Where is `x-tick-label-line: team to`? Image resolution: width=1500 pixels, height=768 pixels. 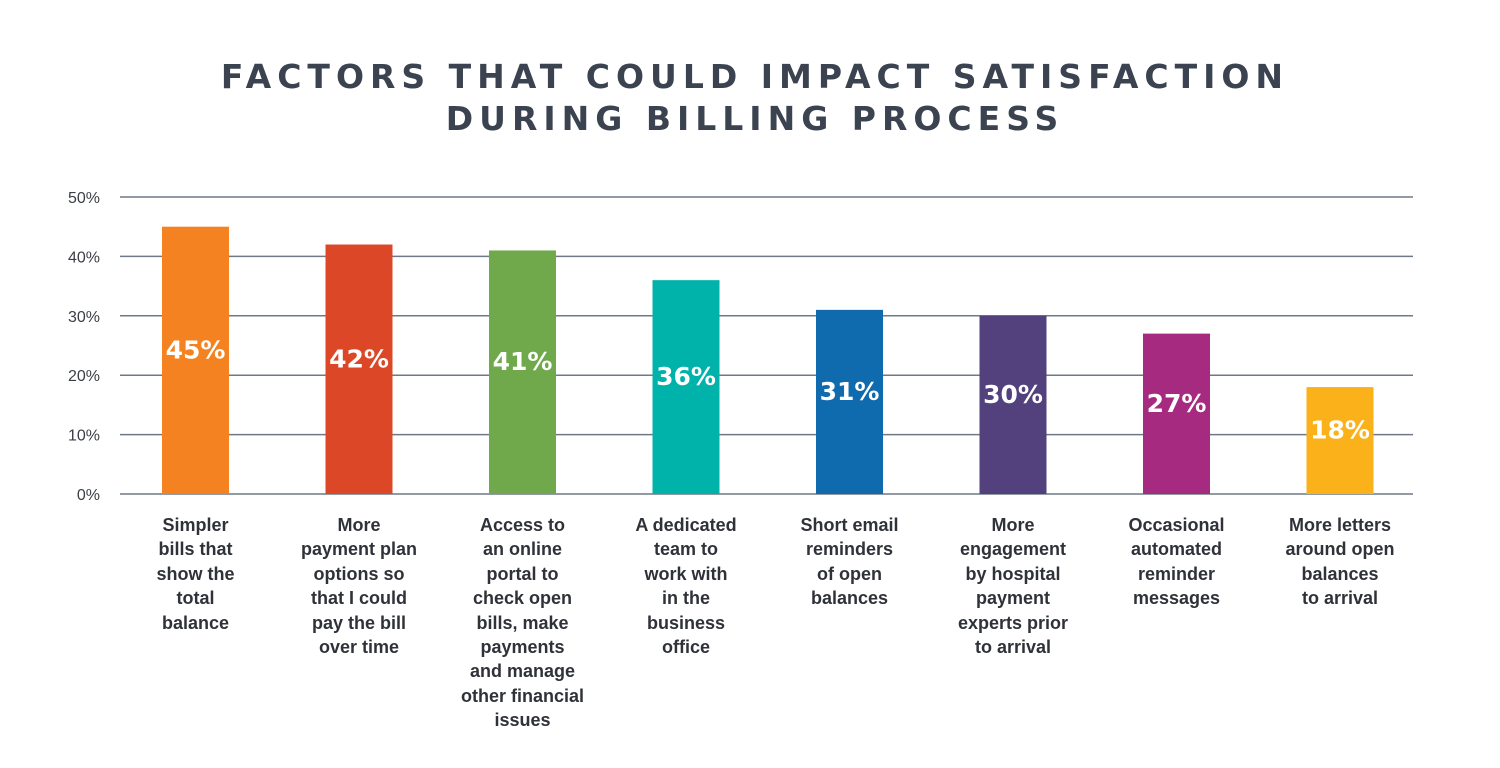
x-tick-label-line: team to is located at coordinates (685, 549).